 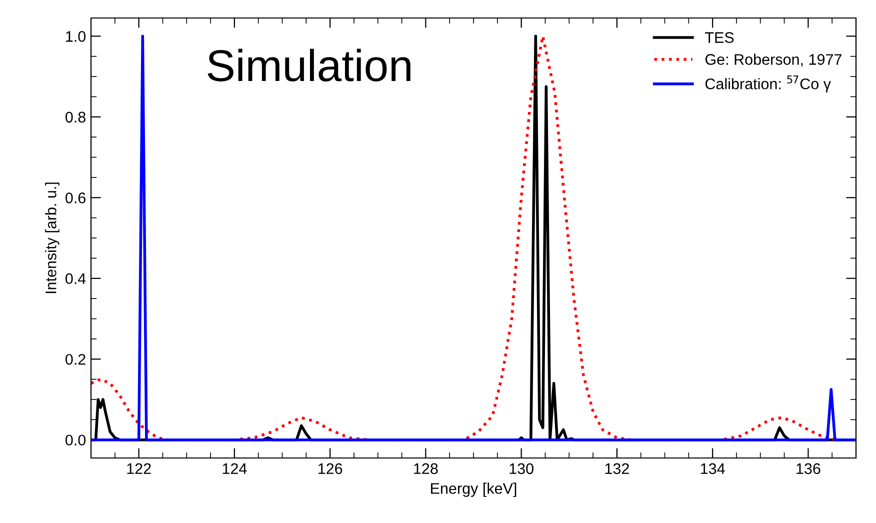 I want to click on x-tick-label: 136, so click(x=808, y=468).